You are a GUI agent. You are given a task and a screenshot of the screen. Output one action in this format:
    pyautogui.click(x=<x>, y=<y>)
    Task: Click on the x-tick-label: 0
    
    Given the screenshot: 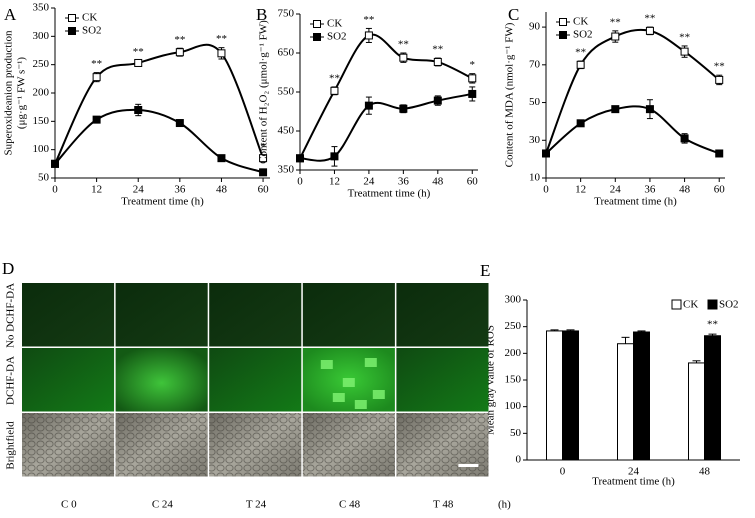 What is the action you would take?
    pyautogui.click(x=55, y=190)
    